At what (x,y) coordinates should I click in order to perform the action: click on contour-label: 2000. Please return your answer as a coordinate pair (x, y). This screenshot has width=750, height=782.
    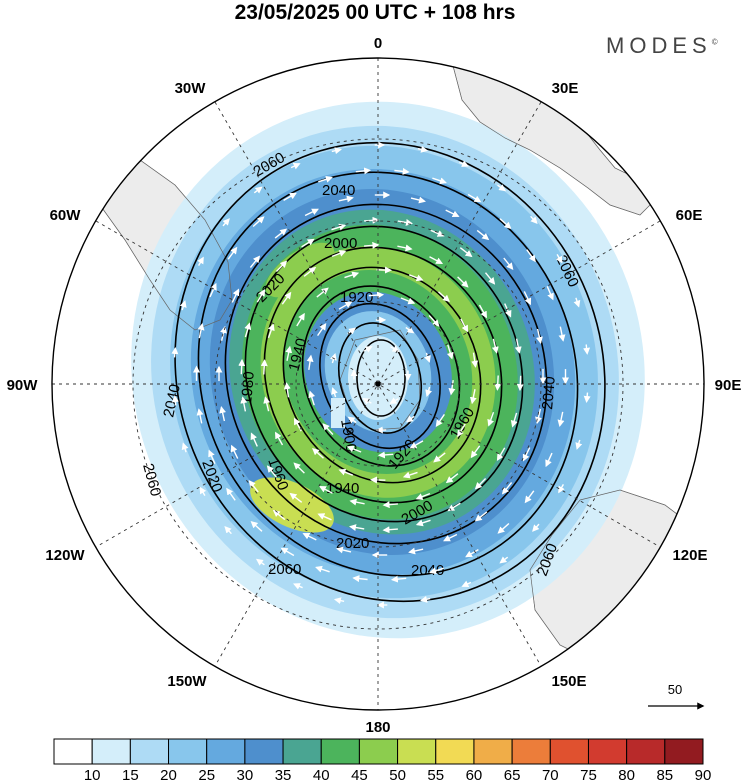
    Looking at the image, I should click on (340, 243).